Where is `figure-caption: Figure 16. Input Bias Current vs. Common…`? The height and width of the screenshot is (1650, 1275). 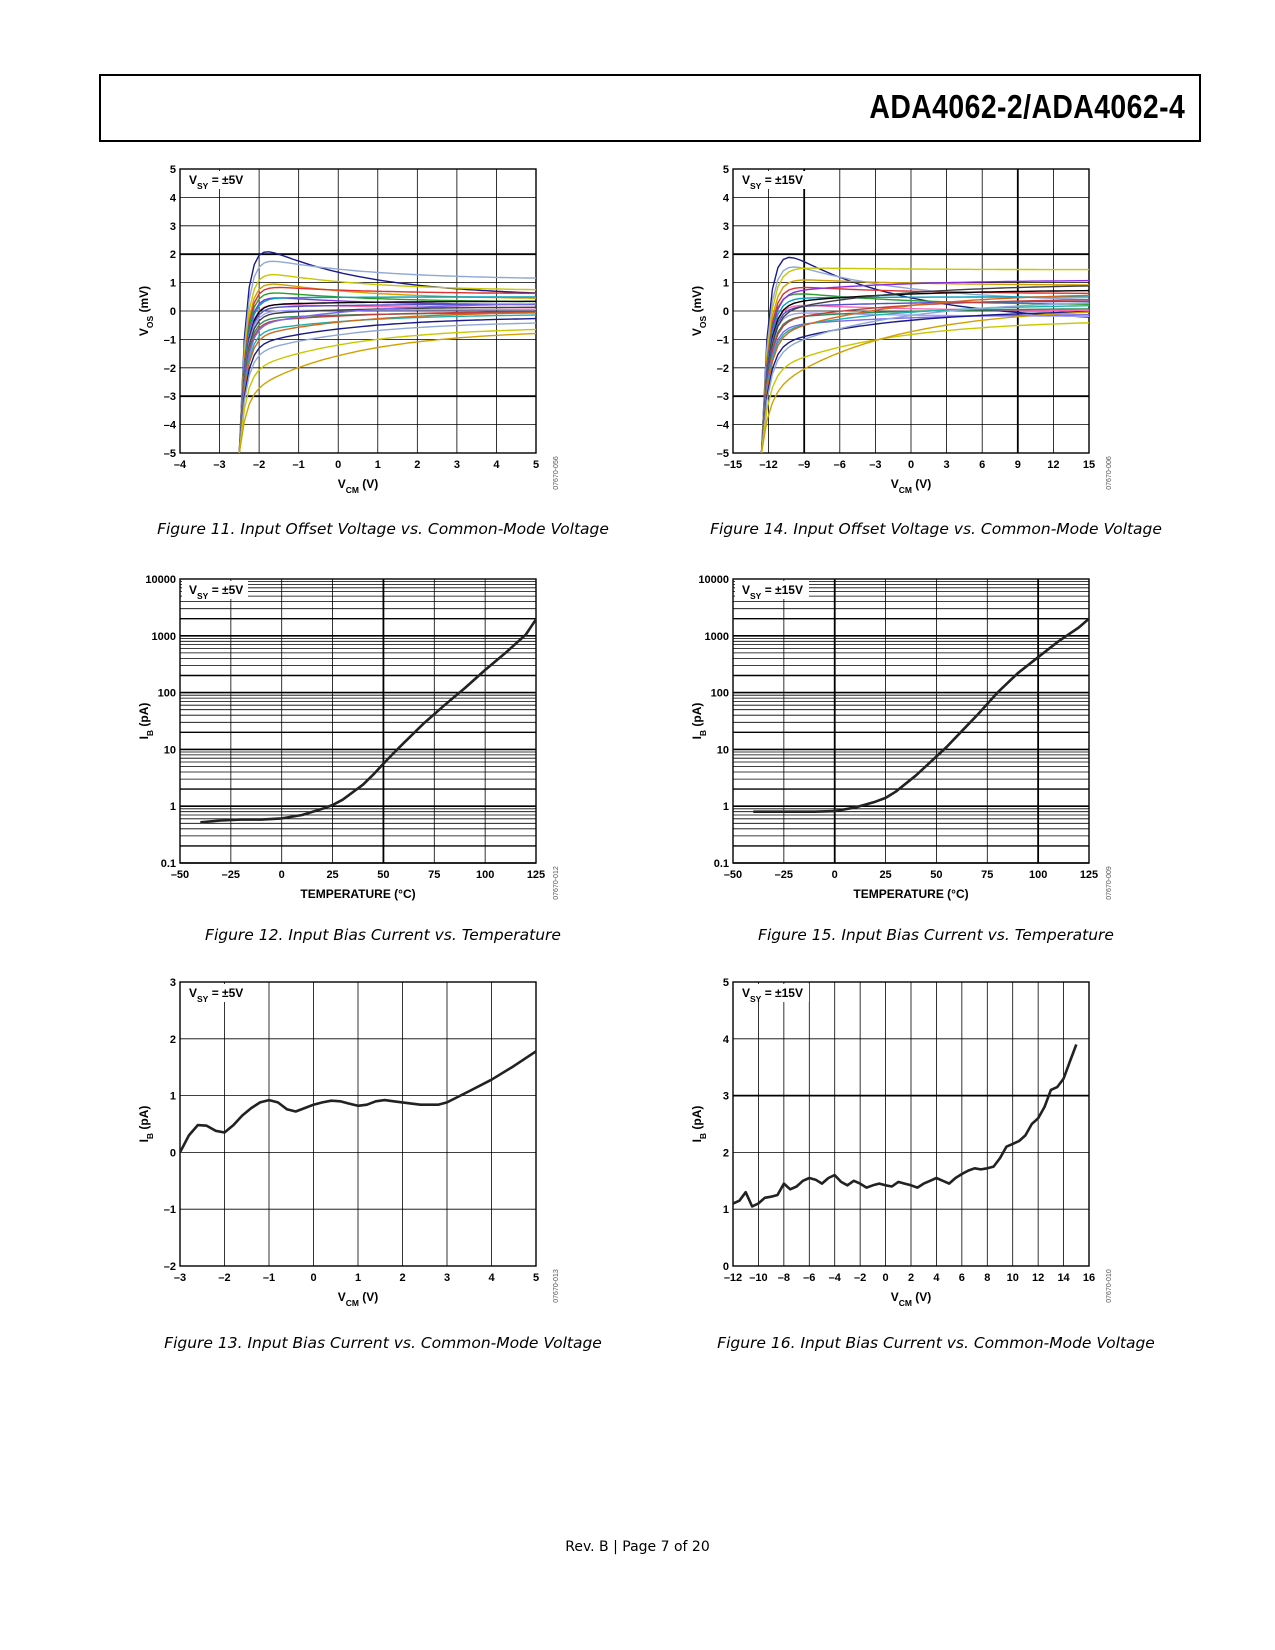 figure-caption: Figure 16. Input Bias Current vs. Common… is located at coordinates (936, 1343).